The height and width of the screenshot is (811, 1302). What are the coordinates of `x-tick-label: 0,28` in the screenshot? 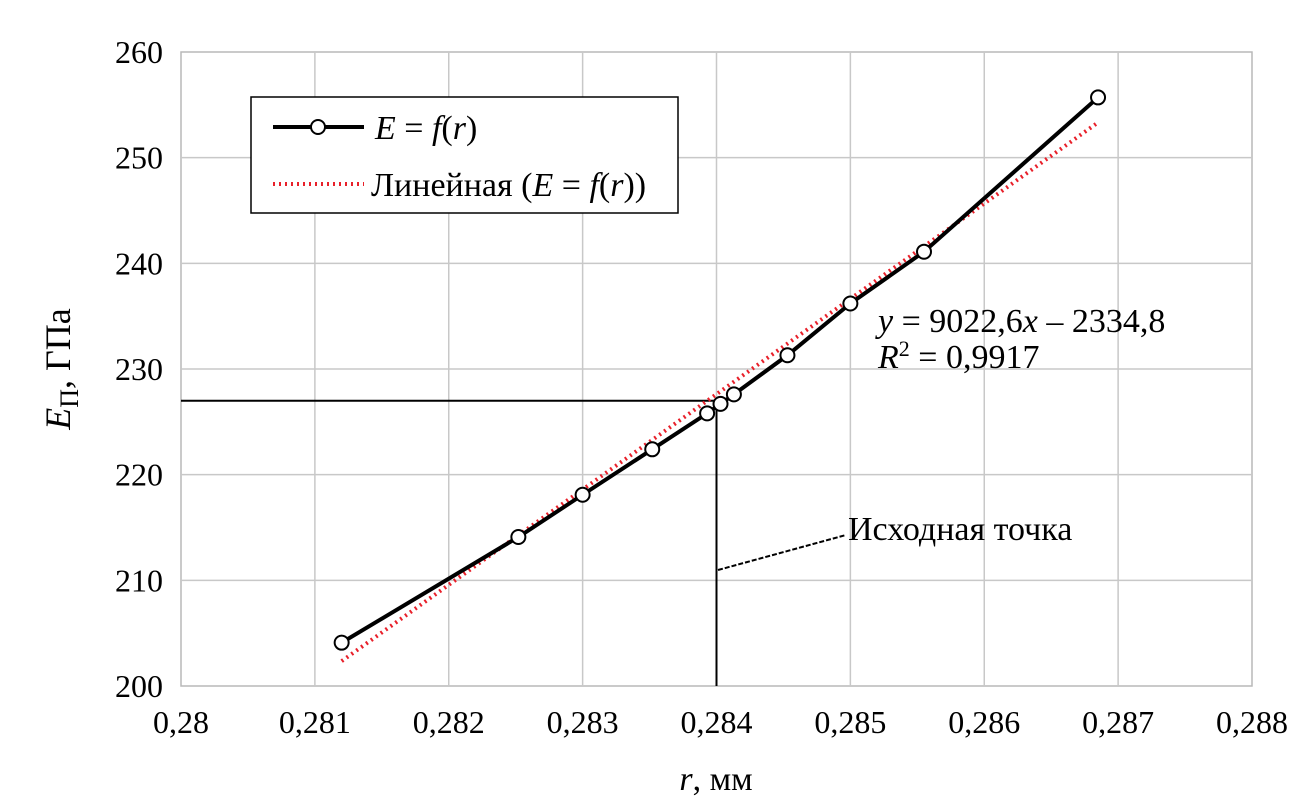 It's located at (181, 722).